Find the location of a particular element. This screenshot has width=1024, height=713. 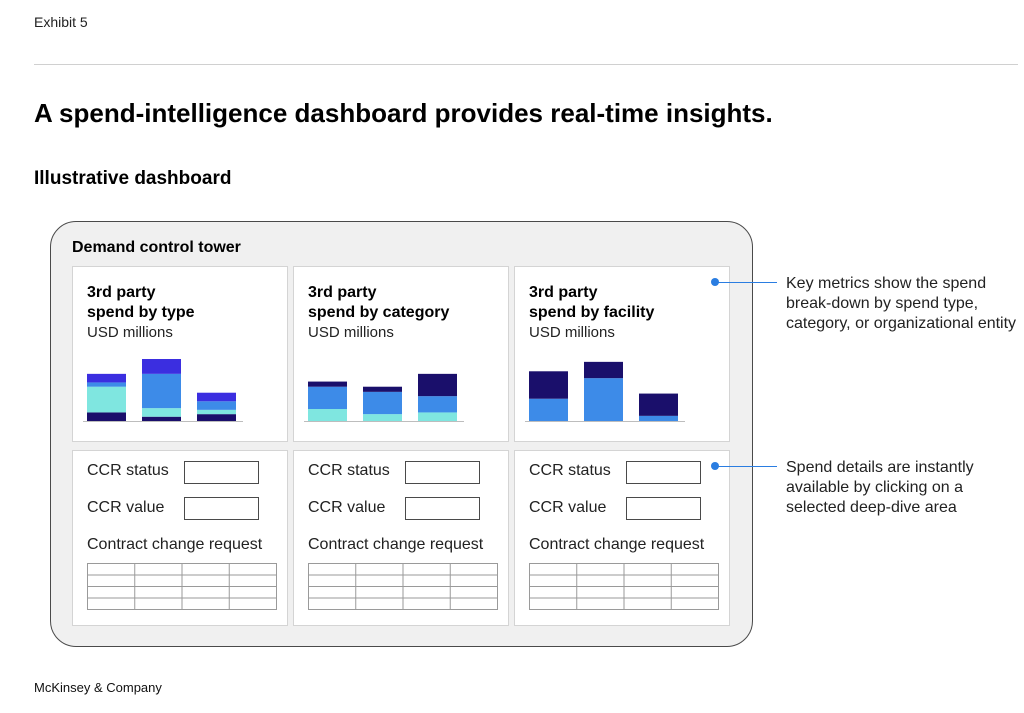

spend-by-type-chart is located at coordinates (163, 390).